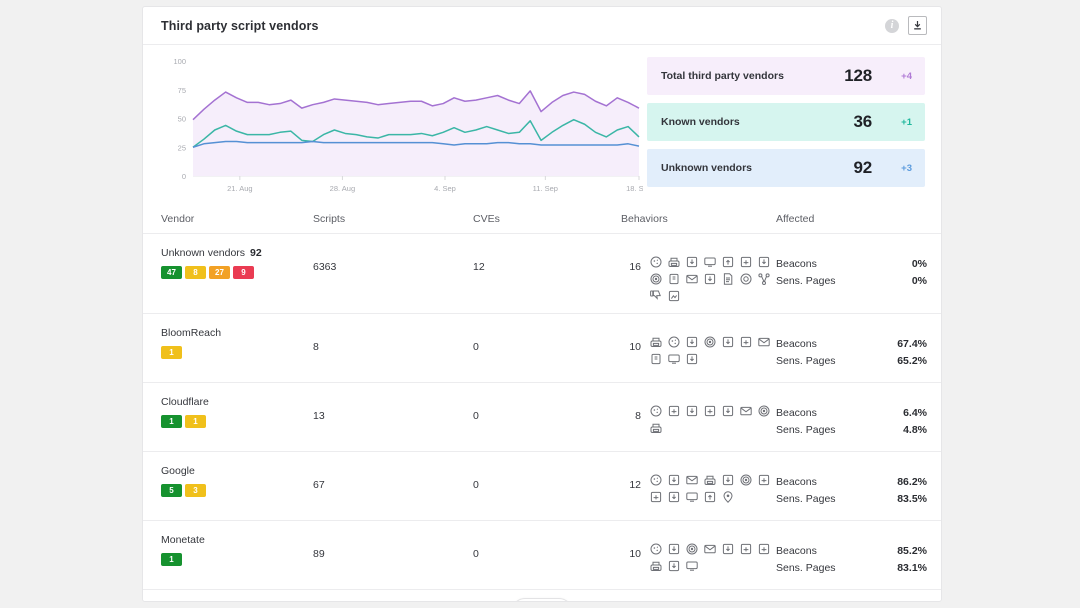 The width and height of the screenshot is (1080, 608). What do you see at coordinates (692, 566) in the screenshot?
I see `monitor-icon` at bounding box center [692, 566].